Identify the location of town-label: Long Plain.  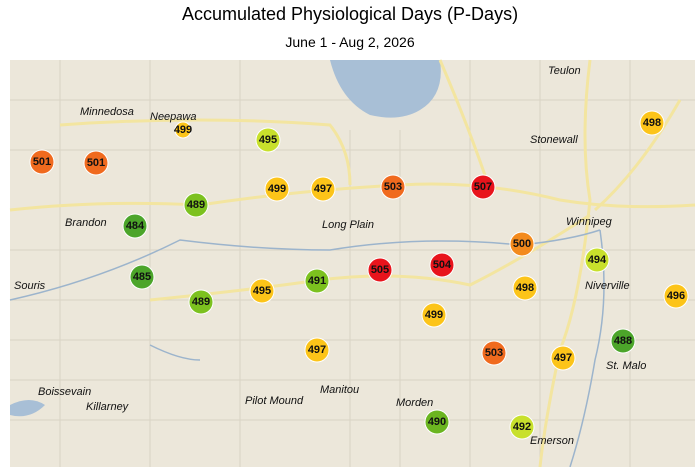
(348, 225).